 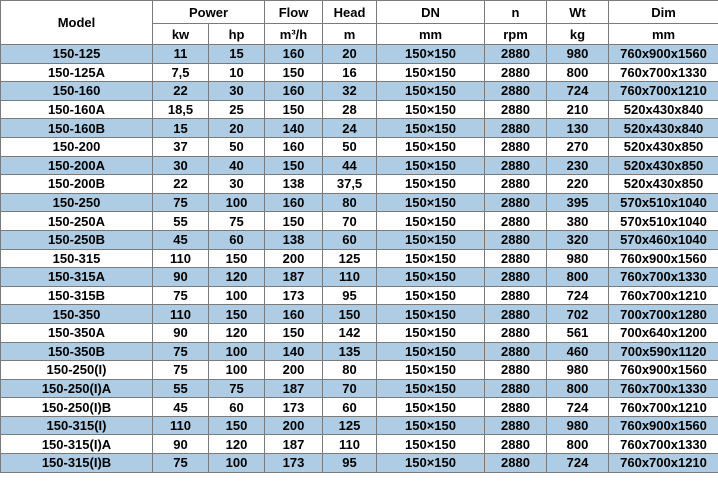 I want to click on cell-kw: 45, so click(x=180, y=407).